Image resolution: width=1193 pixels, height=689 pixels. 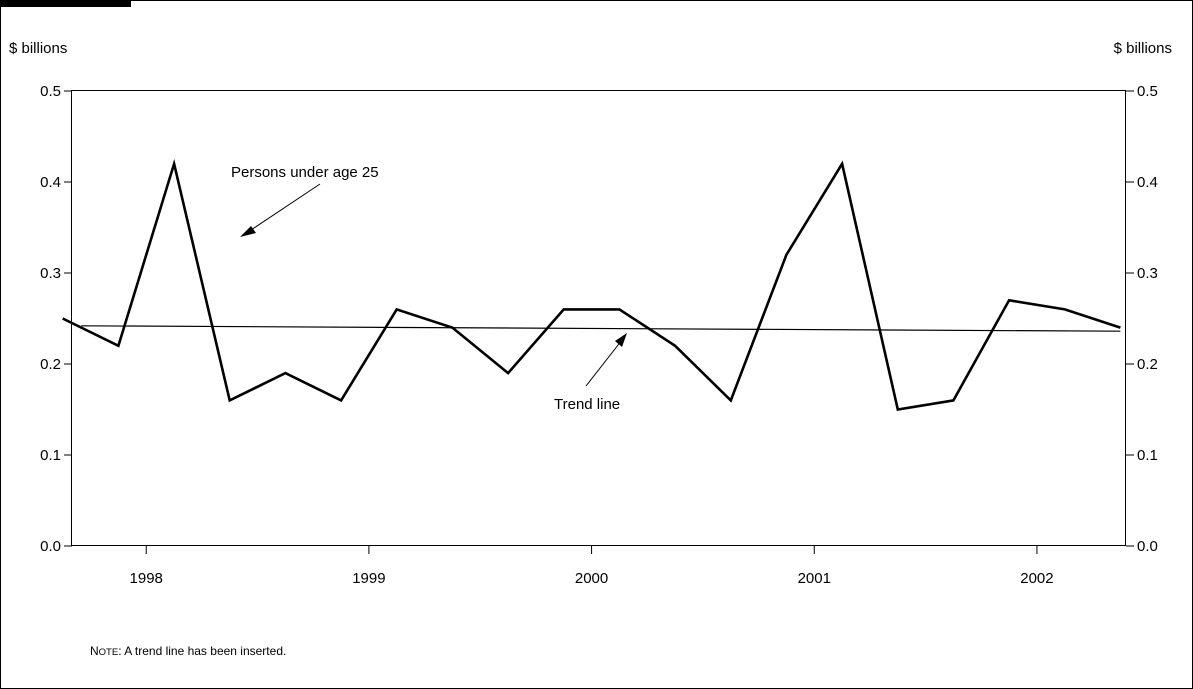 I want to click on y-tick-left-label: 0.1, so click(x=50, y=455).